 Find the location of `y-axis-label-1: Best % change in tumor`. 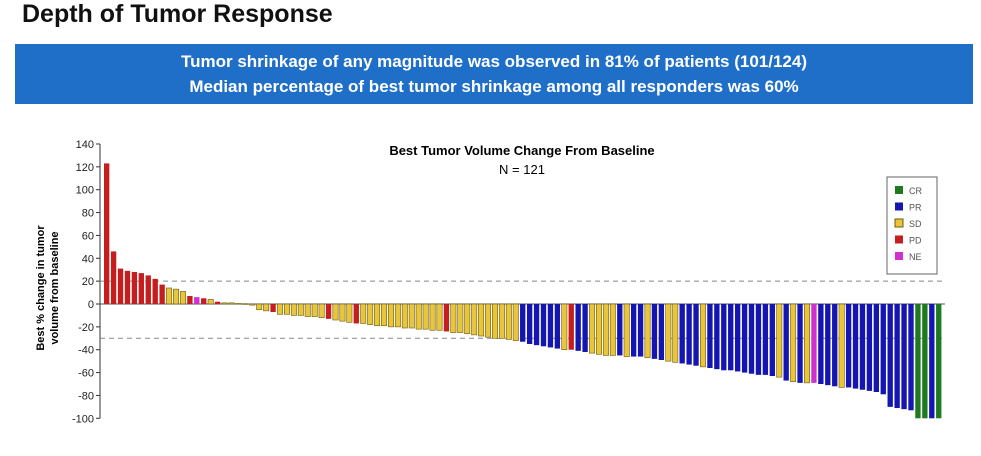

y-axis-label-1: Best % change in tumor is located at coordinates (41, 288).